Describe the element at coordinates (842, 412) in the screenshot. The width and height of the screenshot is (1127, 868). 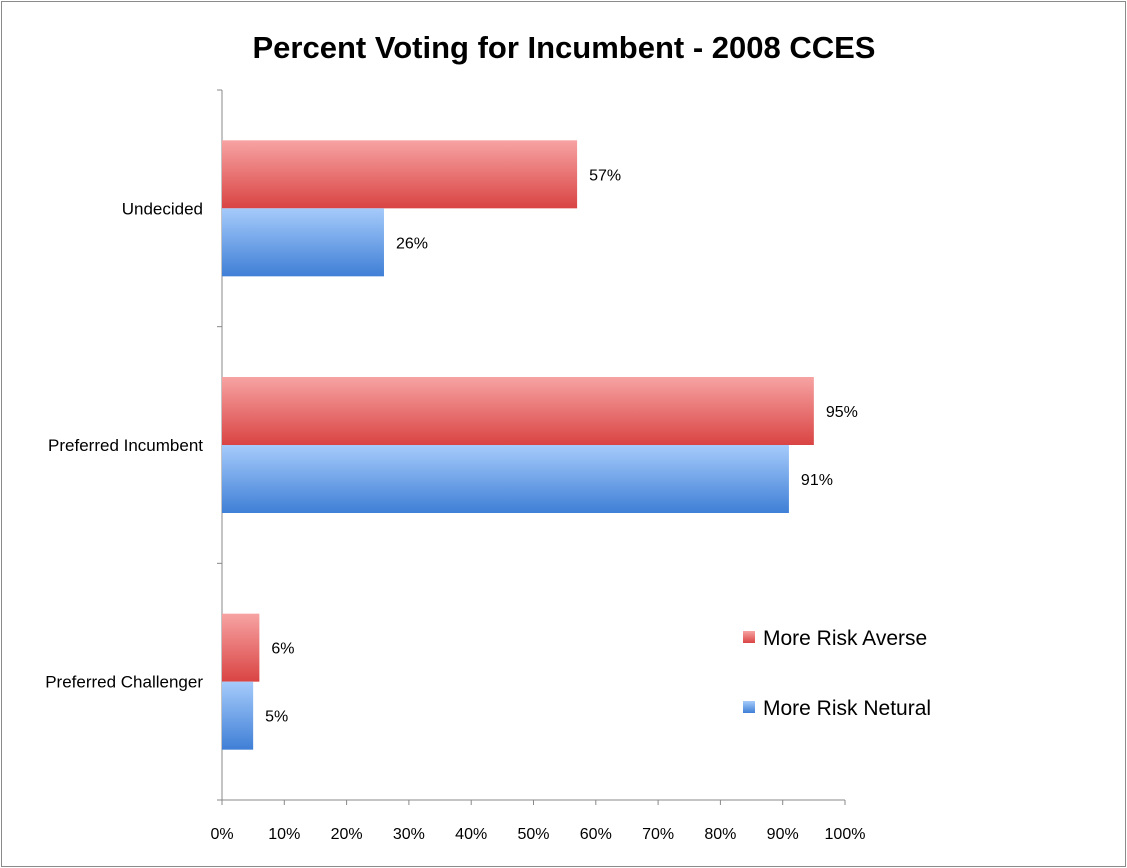
I see `data-label: 95%` at that location.